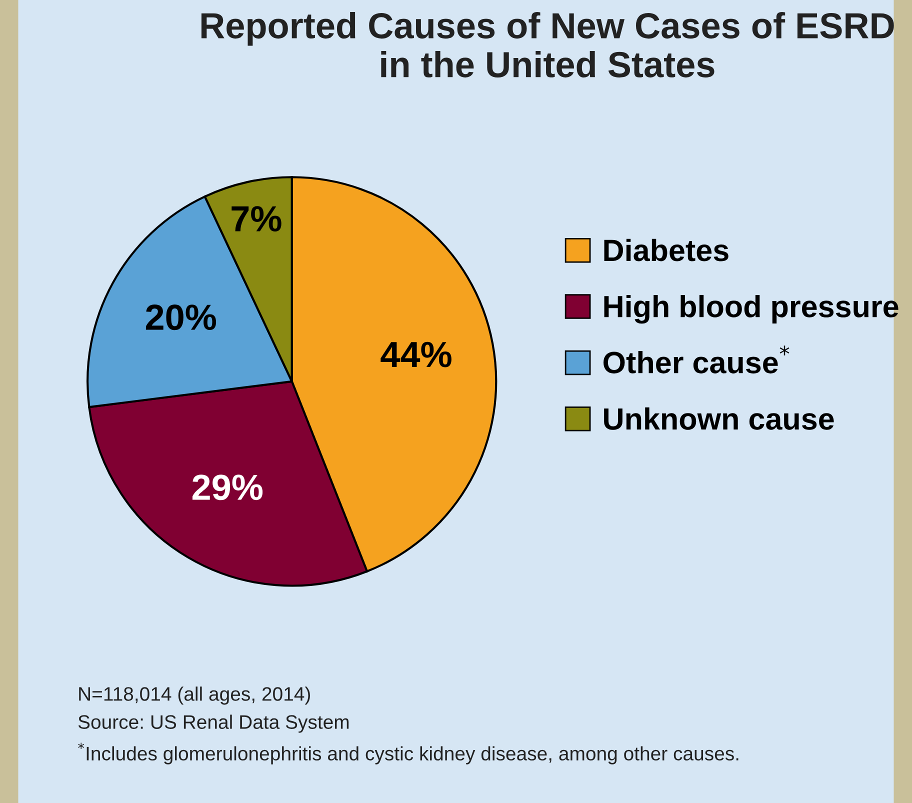 The width and height of the screenshot is (912, 803). Describe the element at coordinates (227, 487) in the screenshot. I see `data-label: 29%` at that location.